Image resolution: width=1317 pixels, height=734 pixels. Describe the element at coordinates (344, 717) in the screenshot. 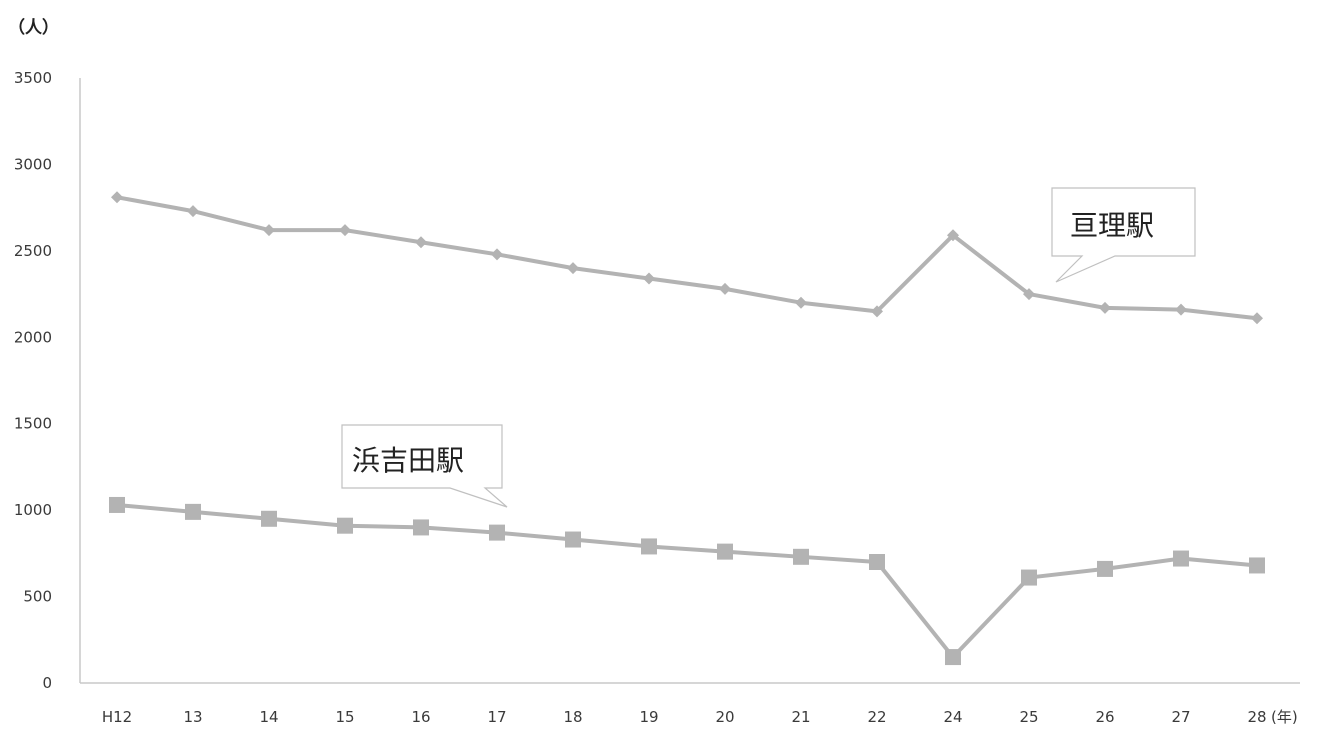

I see `x-tick-label: 15` at that location.